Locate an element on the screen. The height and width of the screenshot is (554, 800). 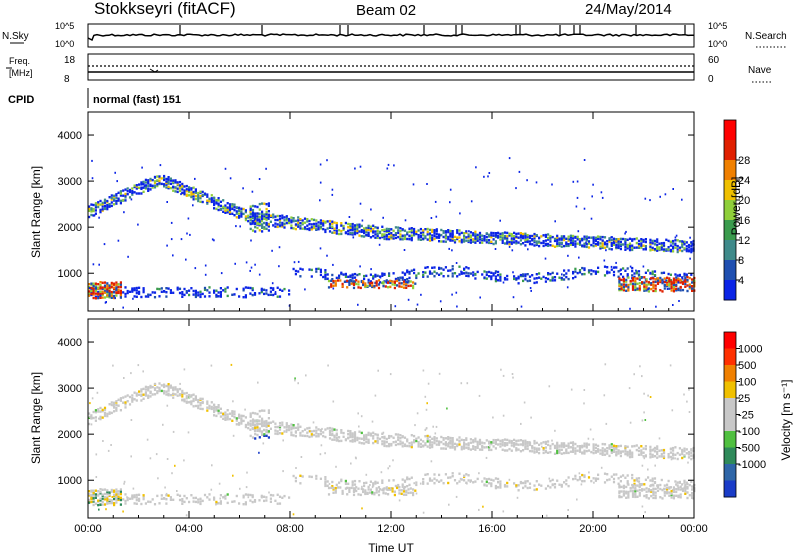
colorbar-swatch is located at coordinates (730, 250).